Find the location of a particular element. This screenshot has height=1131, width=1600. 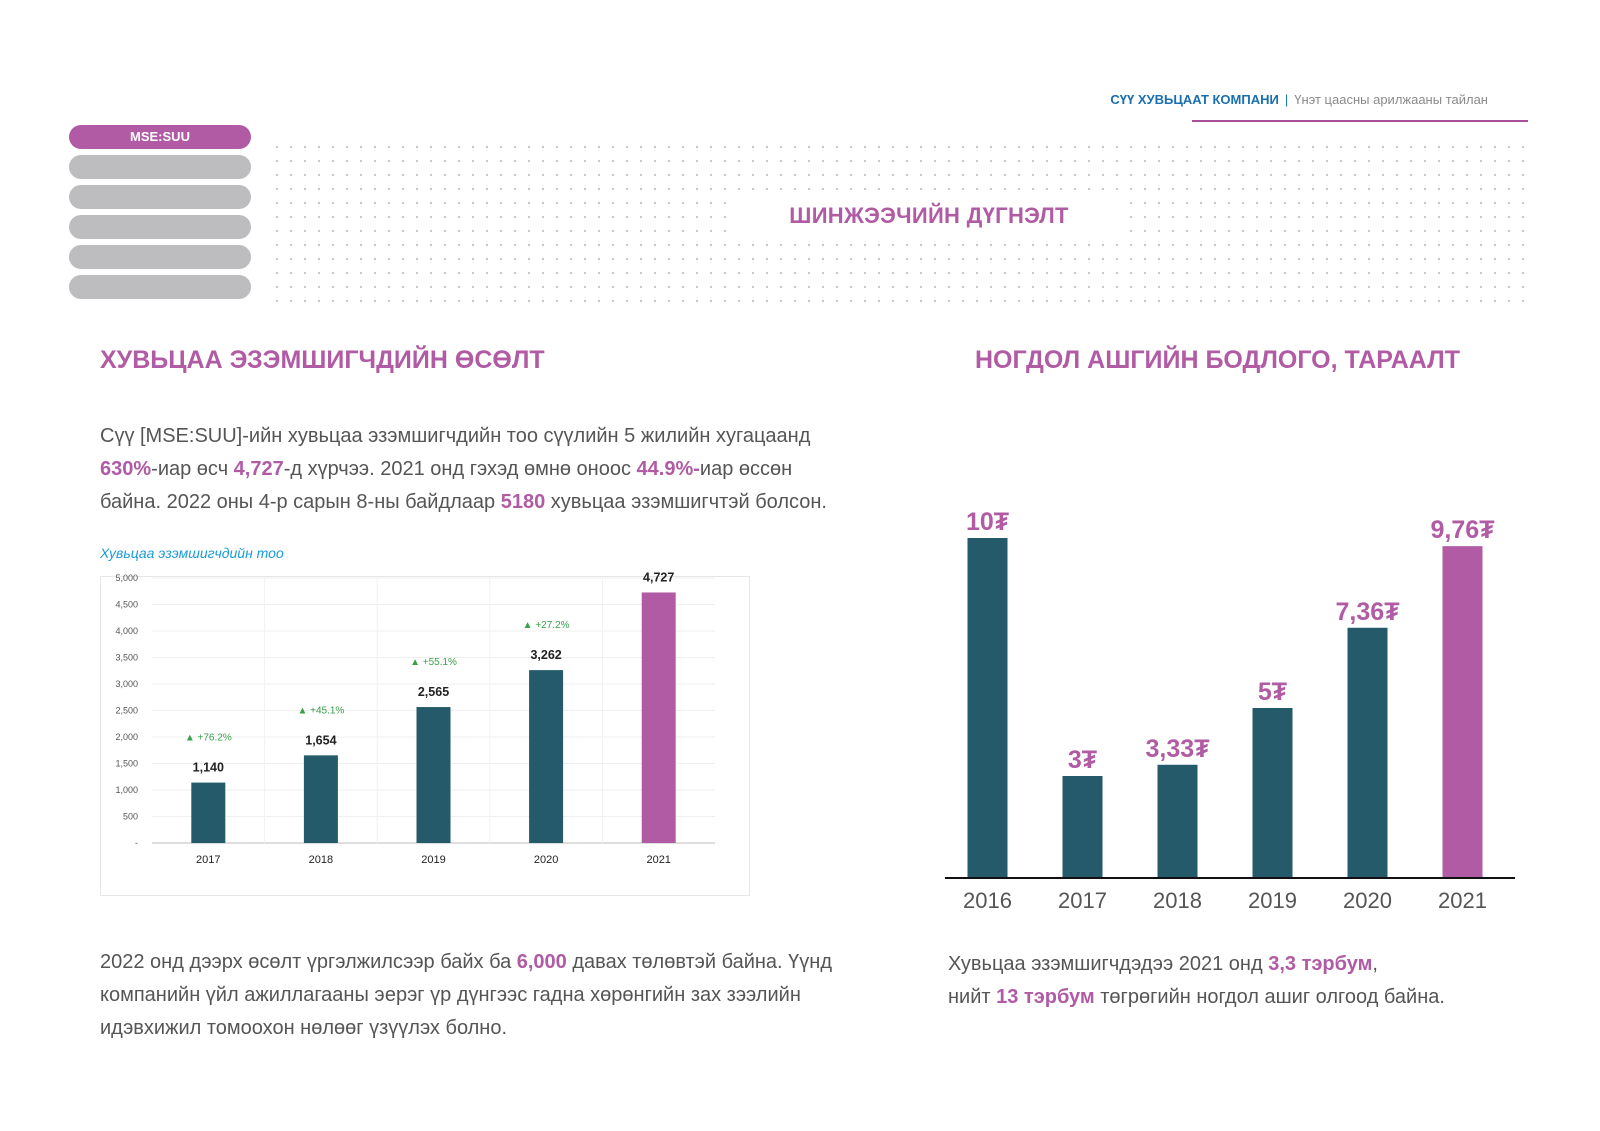

y-tick-label: 2,500 is located at coordinates (126, 711).